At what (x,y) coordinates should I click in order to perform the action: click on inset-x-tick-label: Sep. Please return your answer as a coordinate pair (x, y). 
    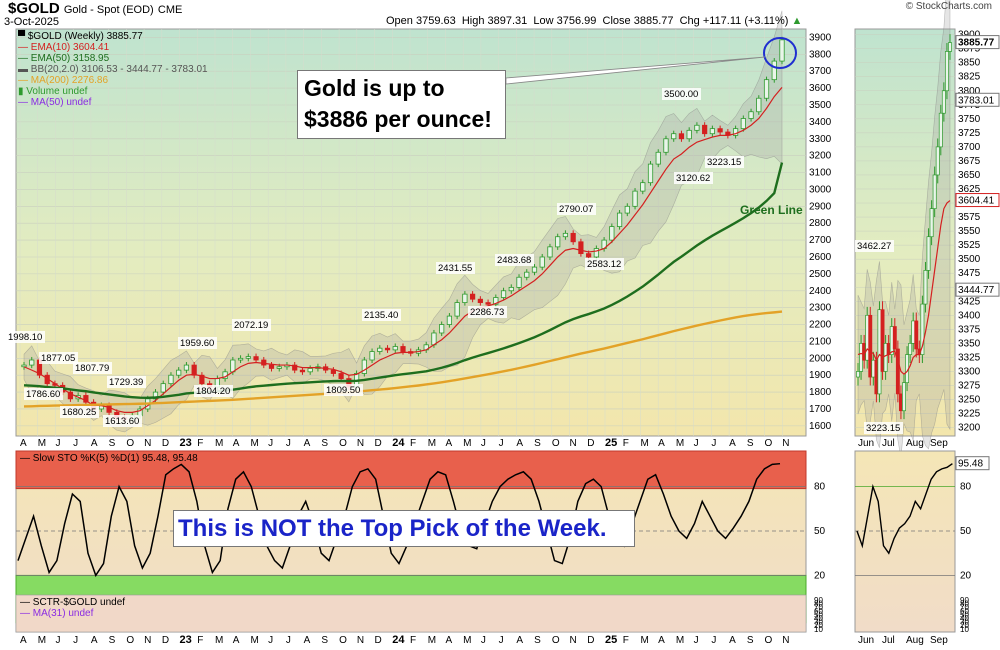
    Looking at the image, I should click on (939, 443).